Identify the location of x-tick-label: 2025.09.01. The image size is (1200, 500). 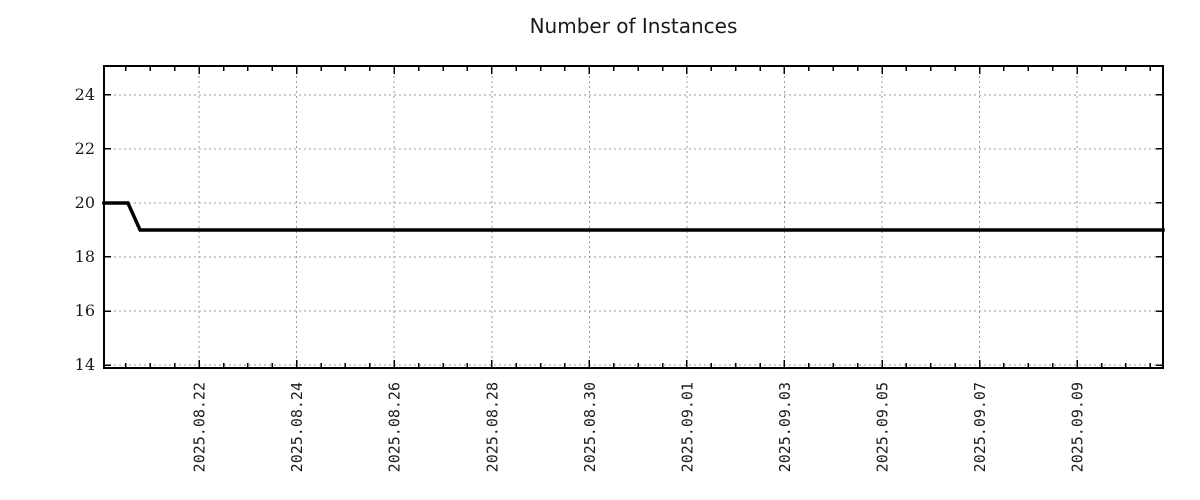
(687, 427).